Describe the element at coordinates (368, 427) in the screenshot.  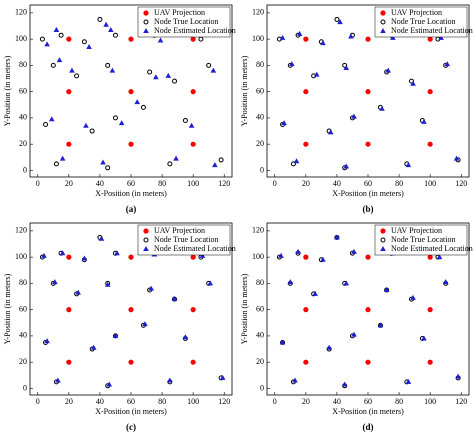
I see `panel-caption: (d)` at that location.